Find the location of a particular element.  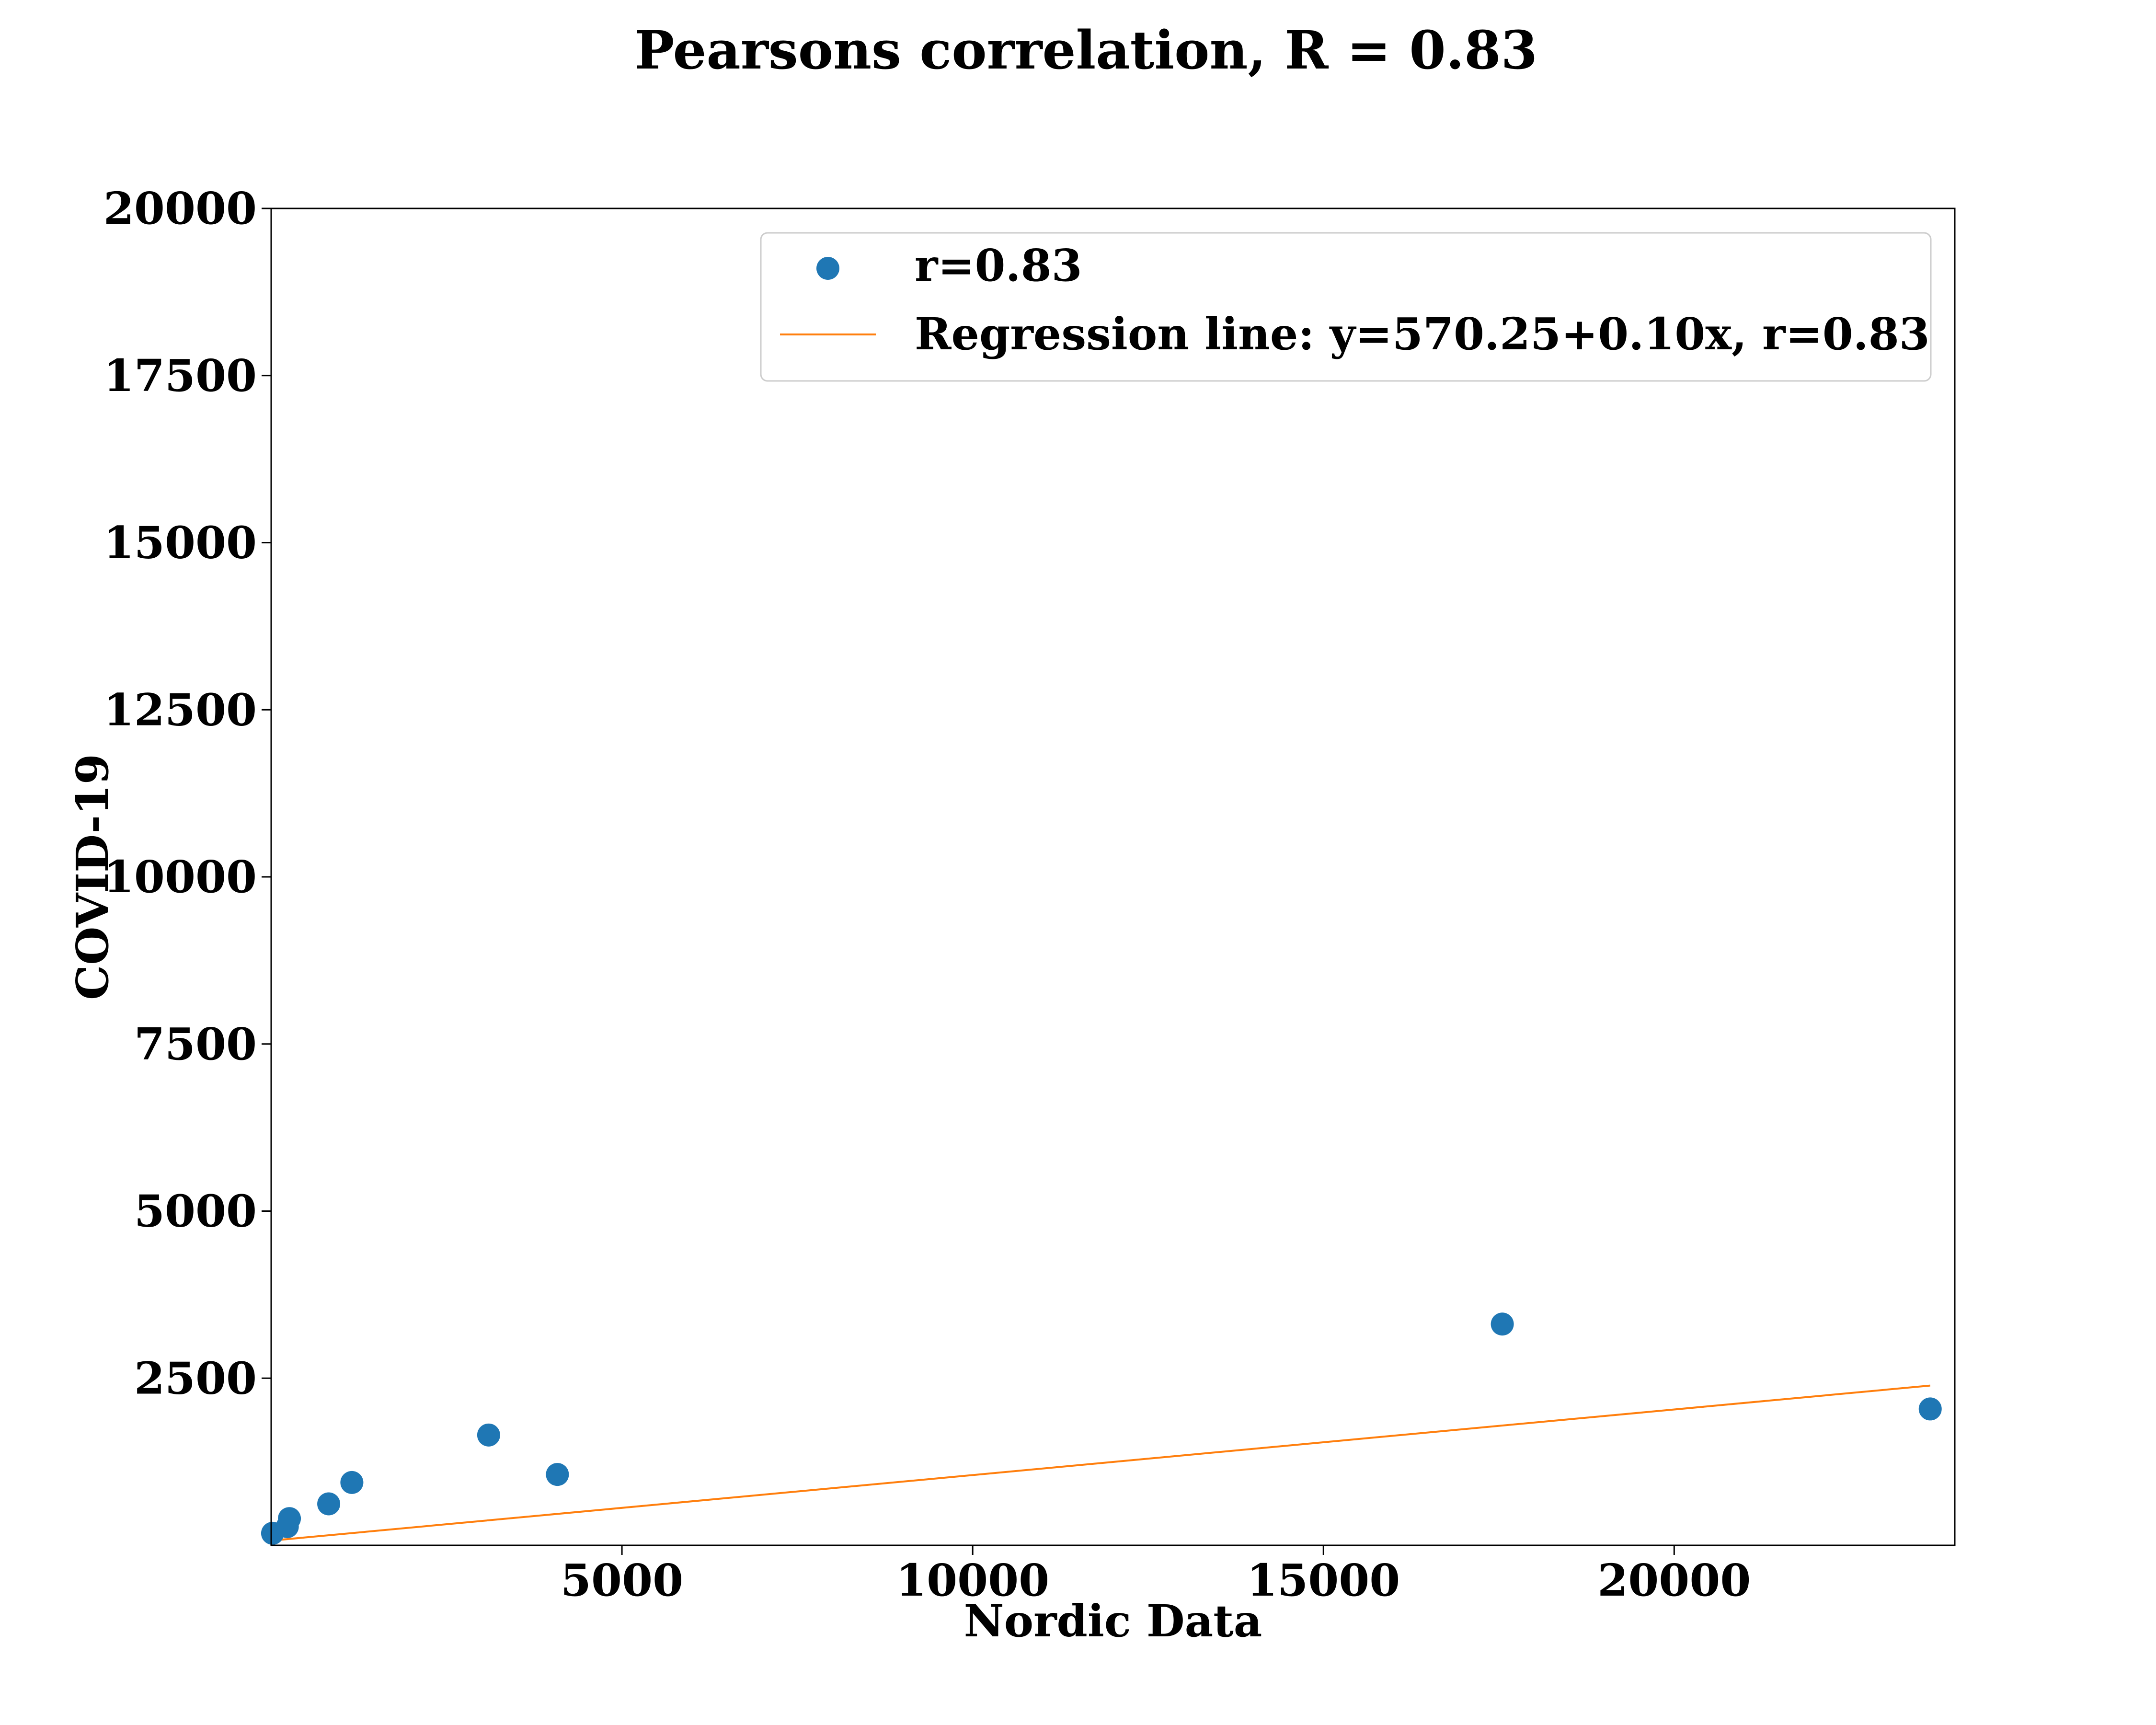

legend-label-regression: Regression line: y=570.25+0.10x, r=0.83 is located at coordinates (1422, 334).